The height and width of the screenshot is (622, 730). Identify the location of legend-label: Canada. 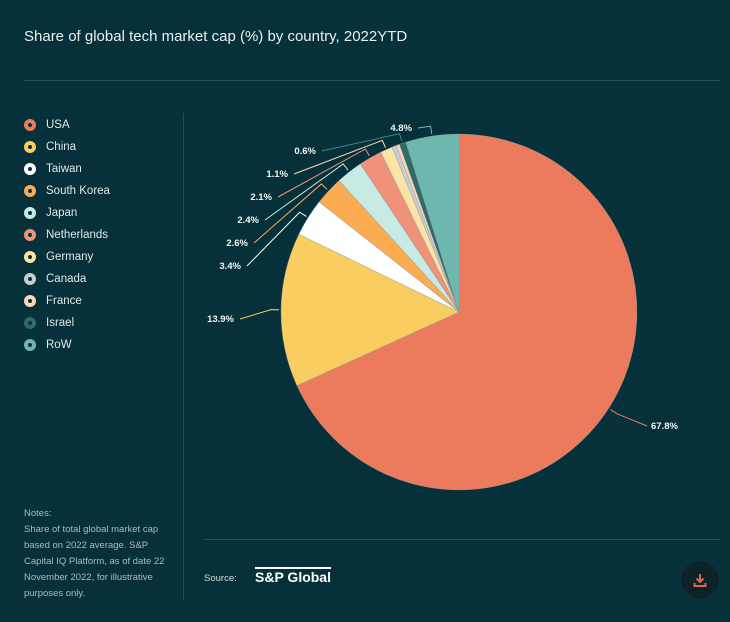
(66, 279).